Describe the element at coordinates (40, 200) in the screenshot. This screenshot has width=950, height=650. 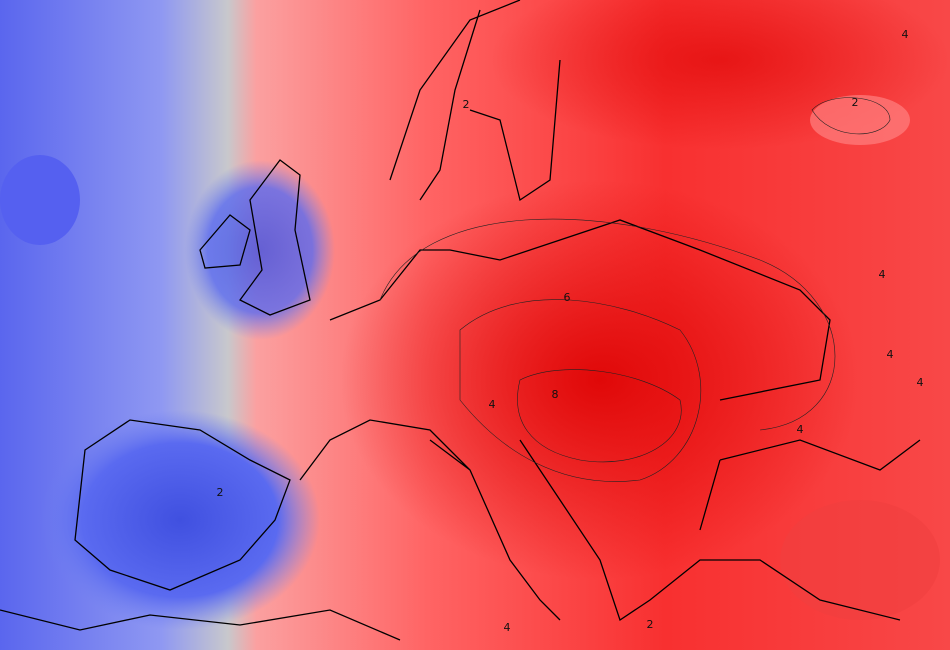
I see `cold-cell` at that location.